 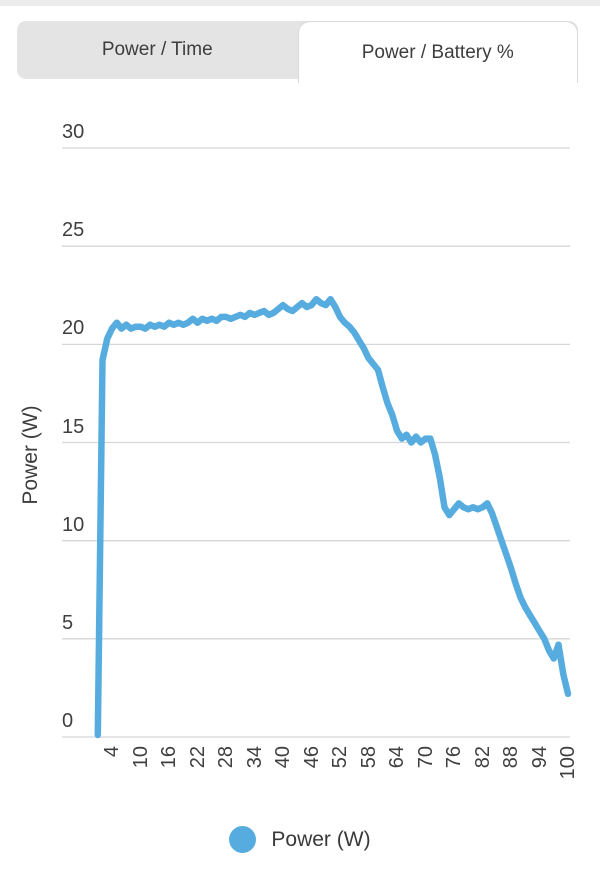 I want to click on x-tick-label: 100, so click(x=568, y=763).